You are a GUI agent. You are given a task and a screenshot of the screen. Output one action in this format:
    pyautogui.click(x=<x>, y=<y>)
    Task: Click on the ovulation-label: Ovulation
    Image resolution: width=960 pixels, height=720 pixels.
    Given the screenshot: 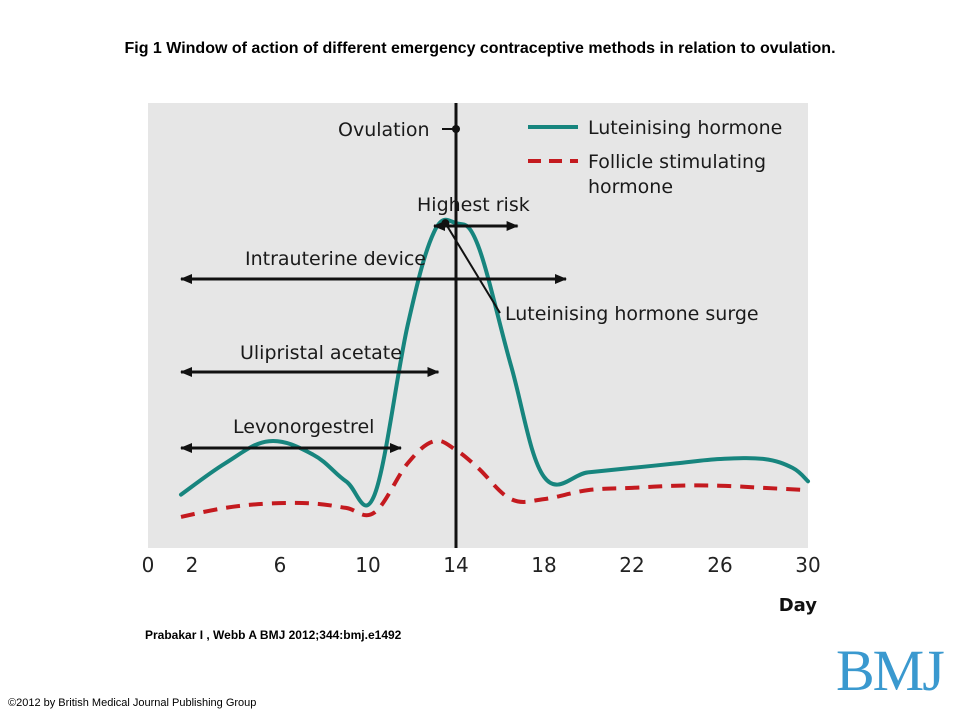 What is the action you would take?
    pyautogui.click(x=384, y=130)
    